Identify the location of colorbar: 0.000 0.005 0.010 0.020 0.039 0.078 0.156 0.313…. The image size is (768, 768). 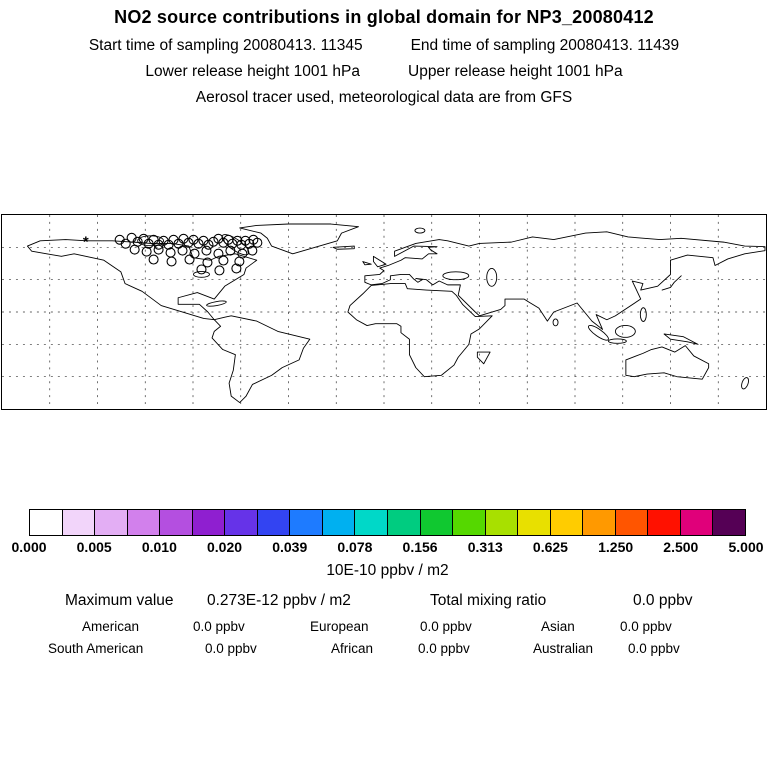
(387, 534).